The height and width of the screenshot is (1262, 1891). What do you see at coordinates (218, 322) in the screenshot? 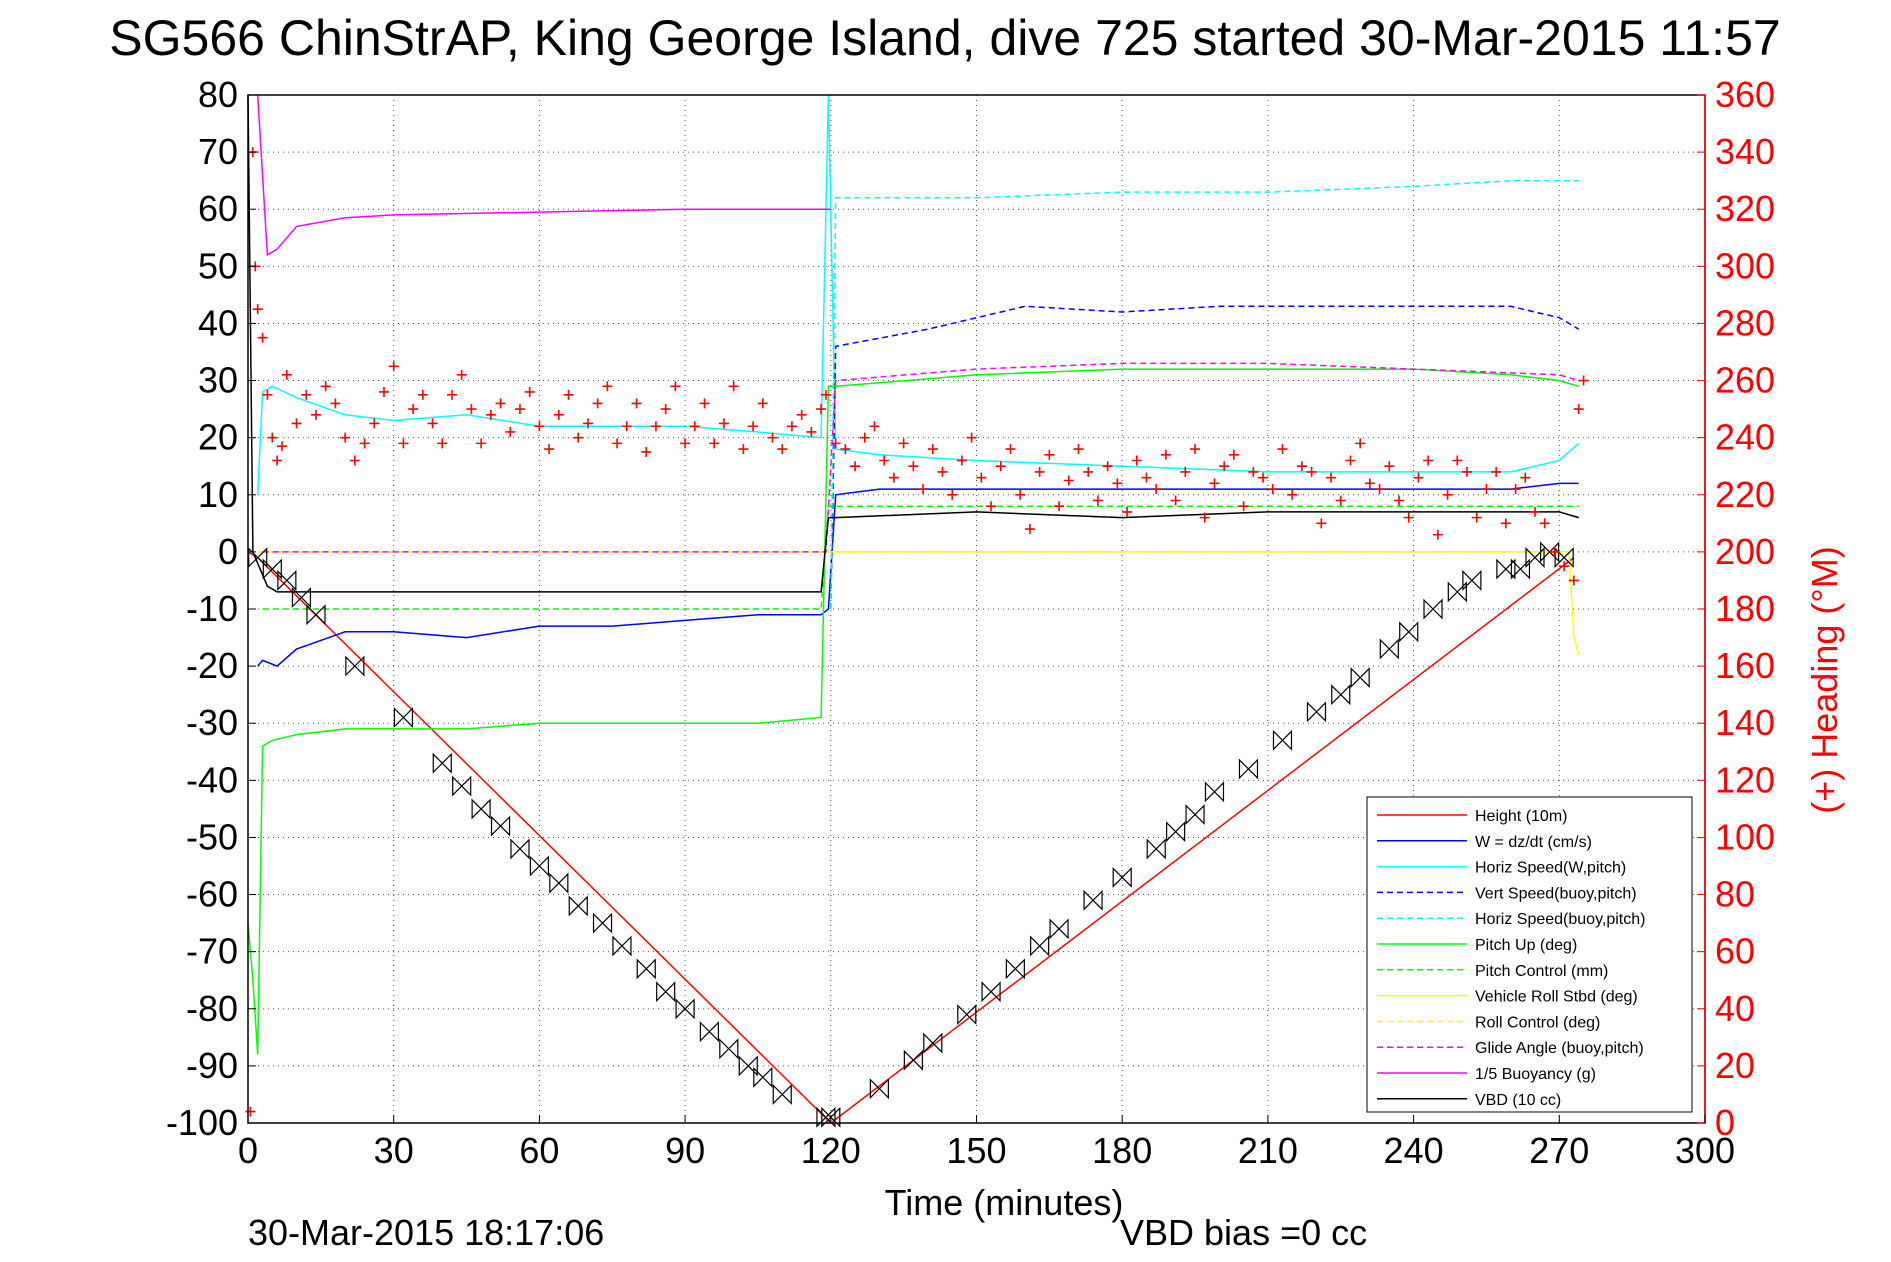
I see `y-tick-label: 40` at bounding box center [218, 322].